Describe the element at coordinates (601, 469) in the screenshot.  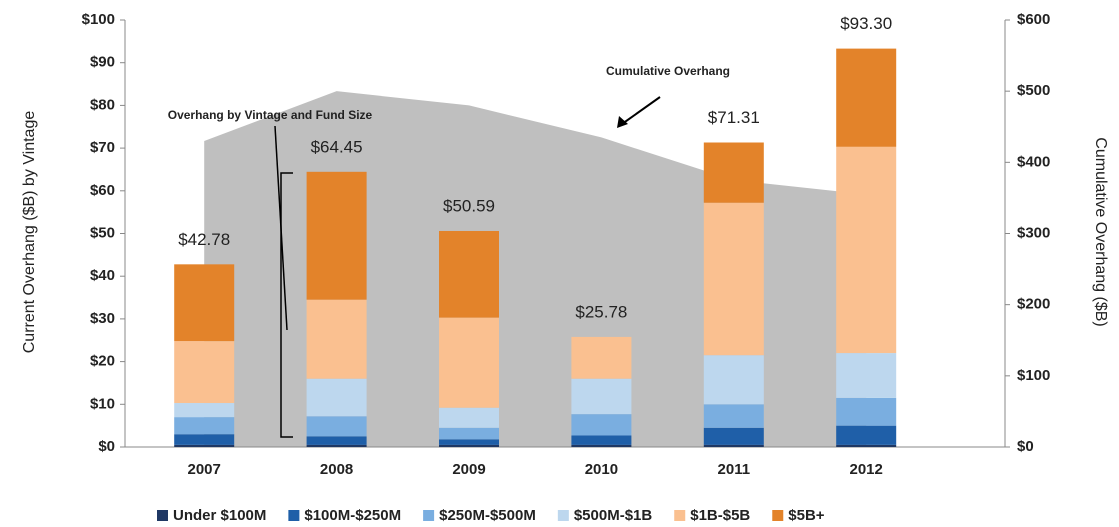
I see `x-tick-label: 2010` at that location.